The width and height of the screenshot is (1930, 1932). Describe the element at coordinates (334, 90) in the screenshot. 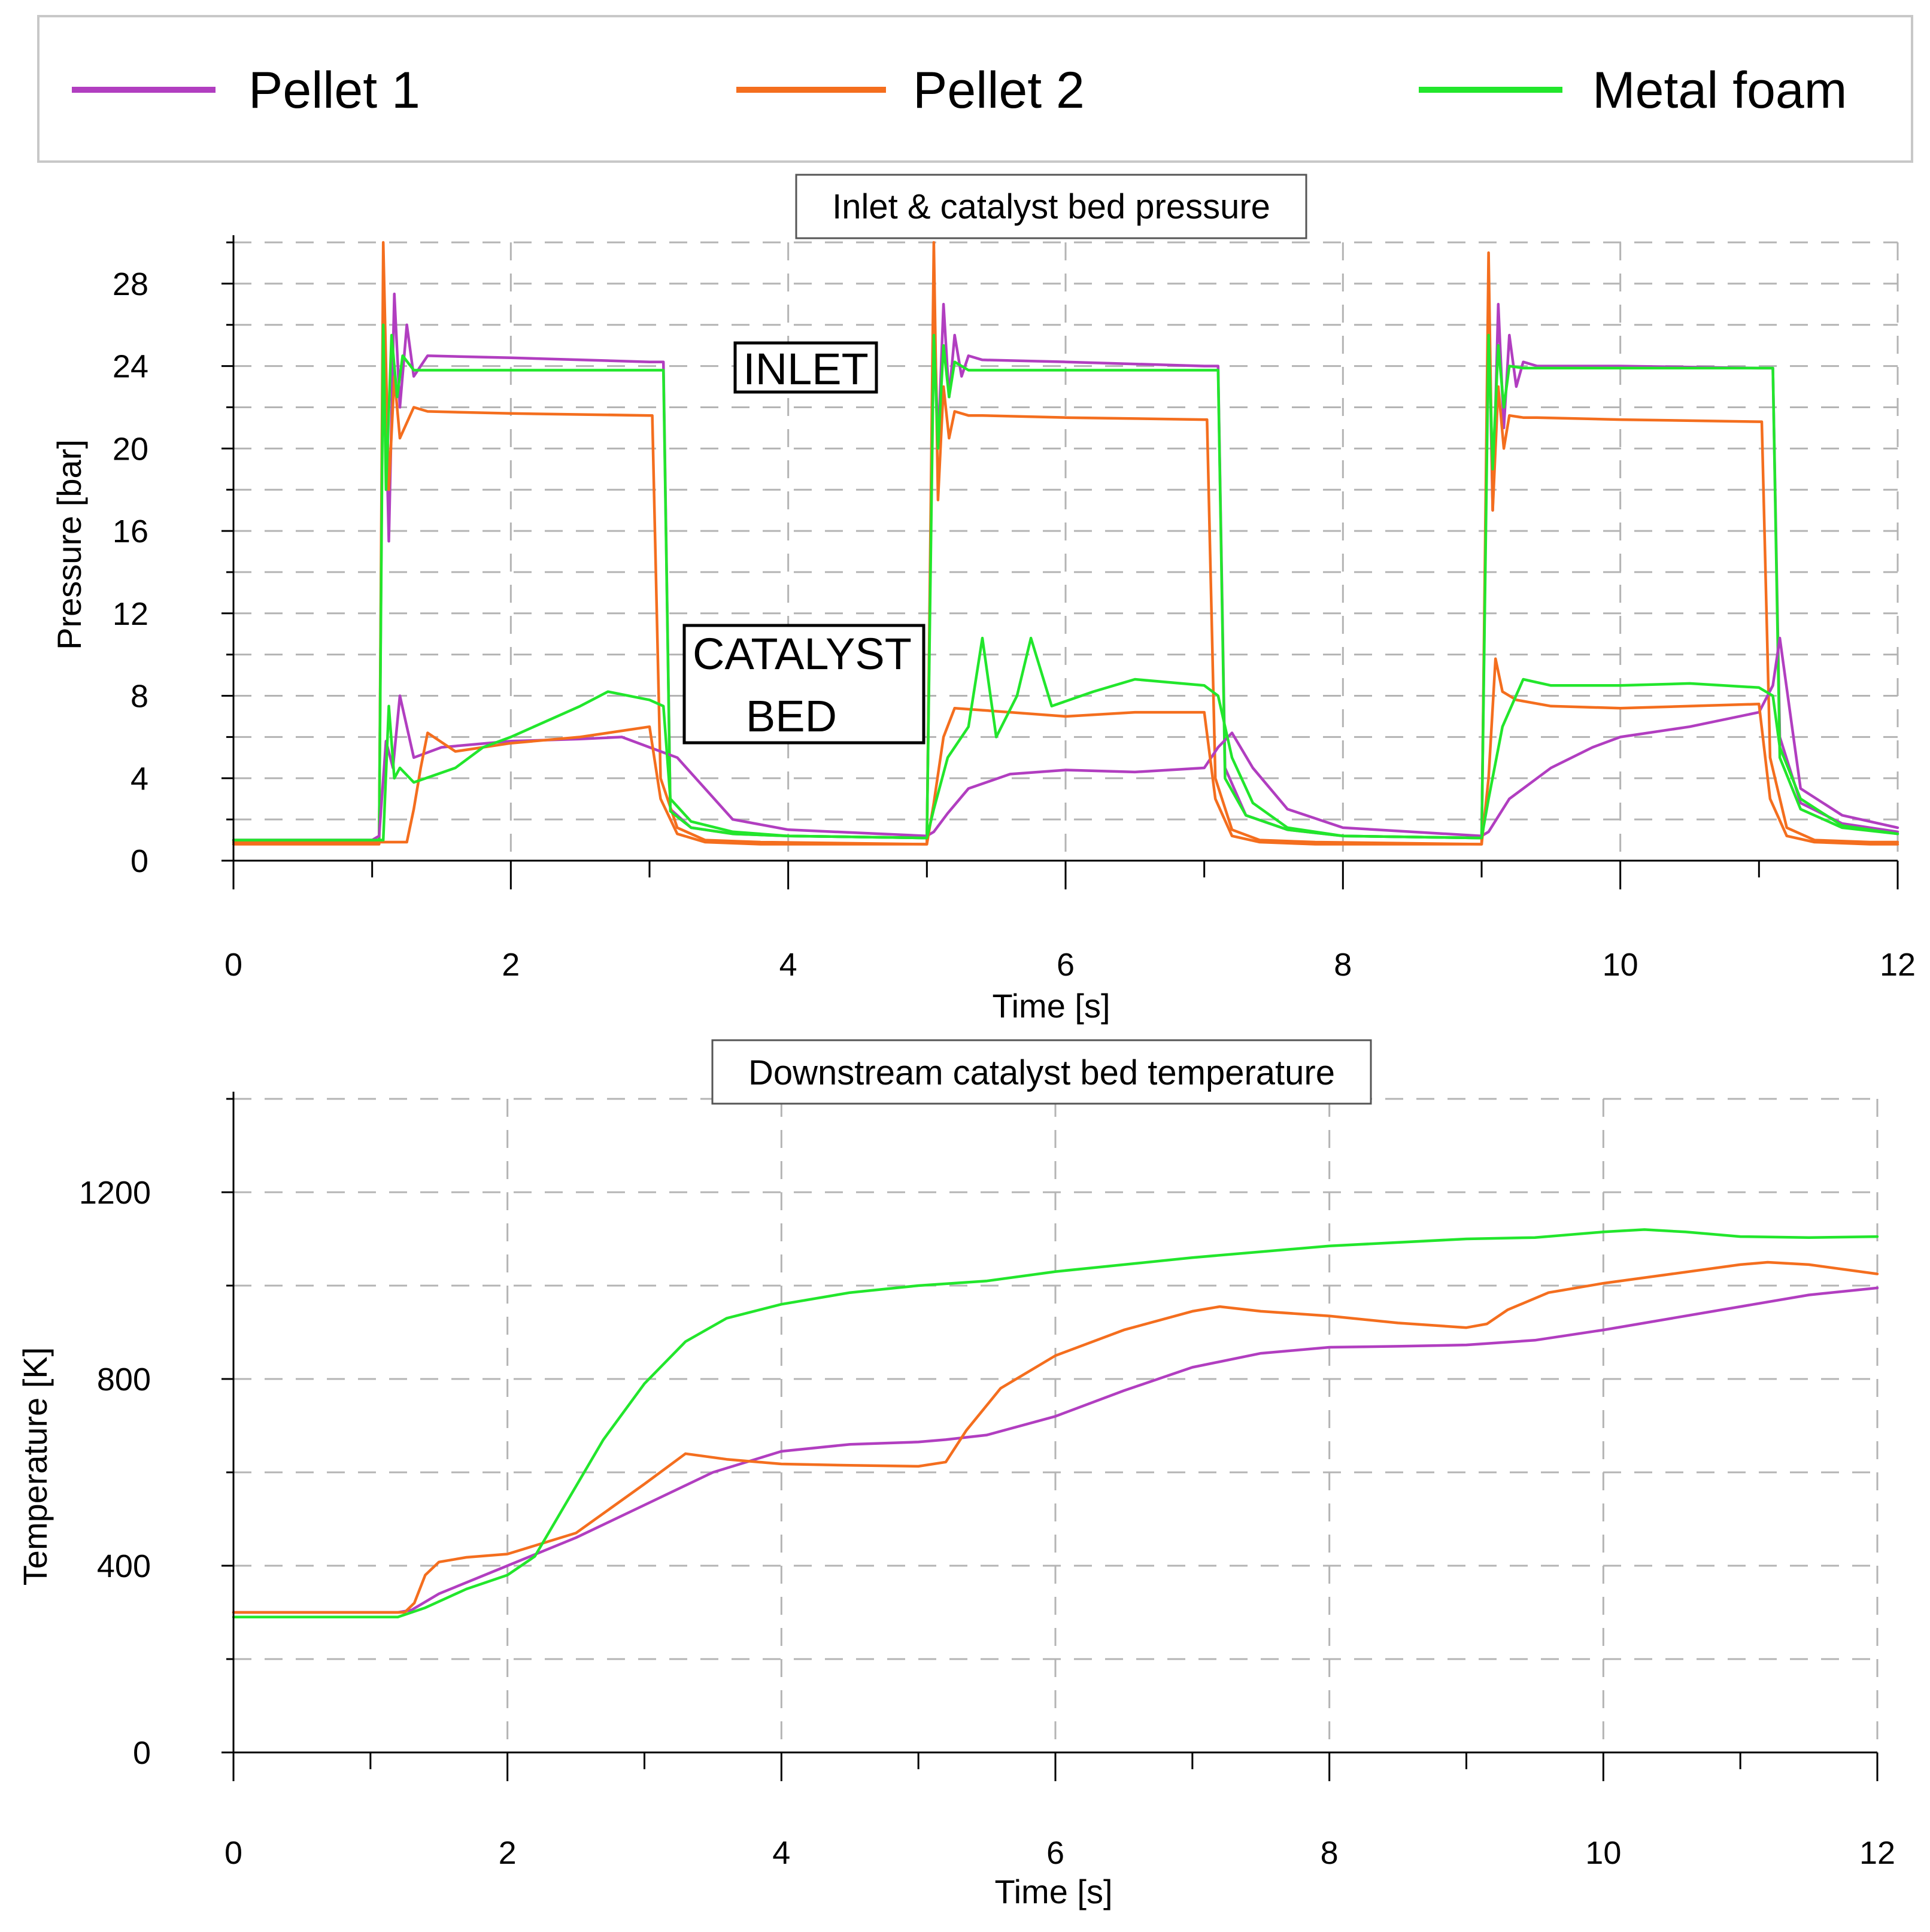

I see `legend-label-pellet-1: Pellet 1` at that location.